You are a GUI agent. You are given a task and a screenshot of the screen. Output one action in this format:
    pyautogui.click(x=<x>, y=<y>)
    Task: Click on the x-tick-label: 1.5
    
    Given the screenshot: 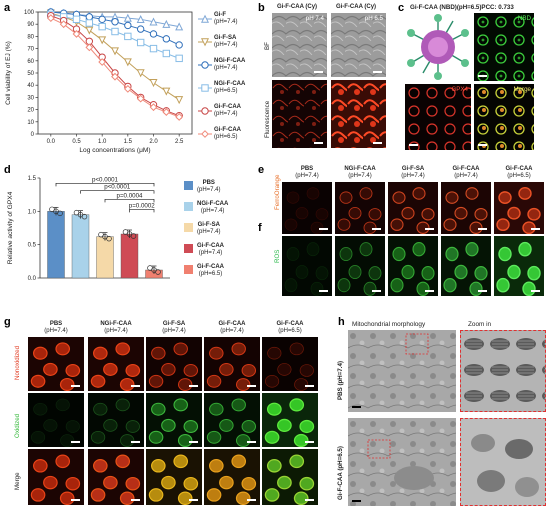 What is the action you would take?
    pyautogui.click(x=128, y=142)
    